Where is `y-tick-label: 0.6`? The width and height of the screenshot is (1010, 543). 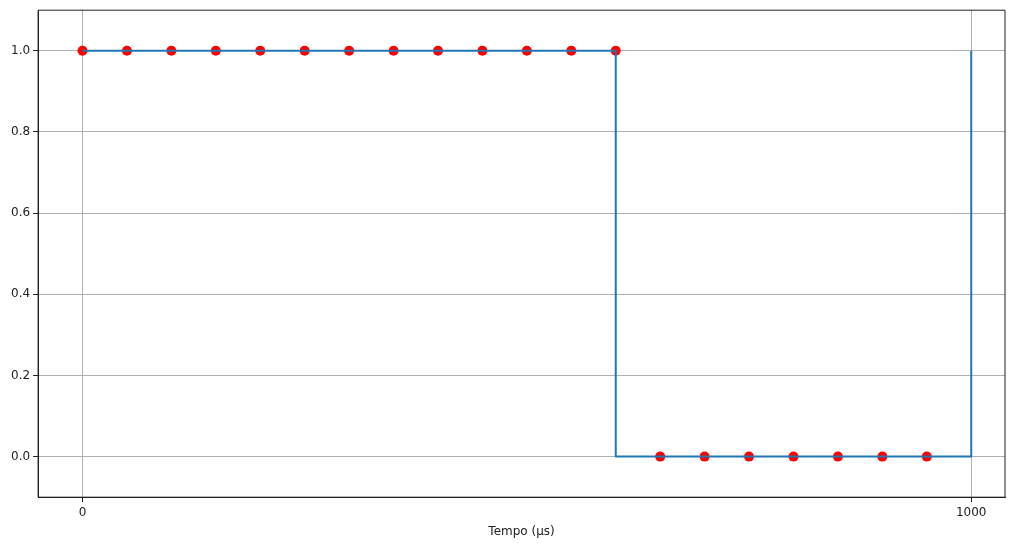 y-tick-label: 0.6 is located at coordinates (20, 212).